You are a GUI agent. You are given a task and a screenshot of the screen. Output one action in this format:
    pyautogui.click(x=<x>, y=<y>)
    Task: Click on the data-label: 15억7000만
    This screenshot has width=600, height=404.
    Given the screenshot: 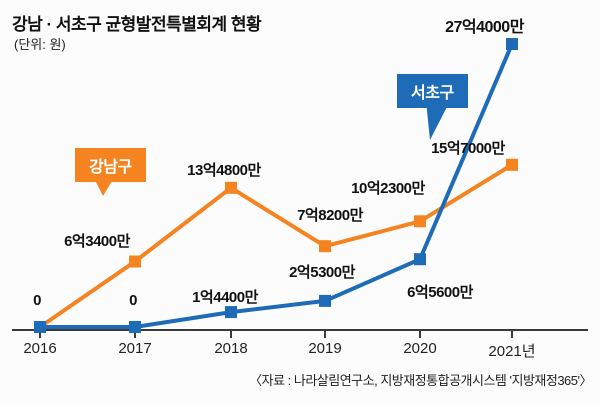 What is the action you would take?
    pyautogui.click(x=468, y=148)
    